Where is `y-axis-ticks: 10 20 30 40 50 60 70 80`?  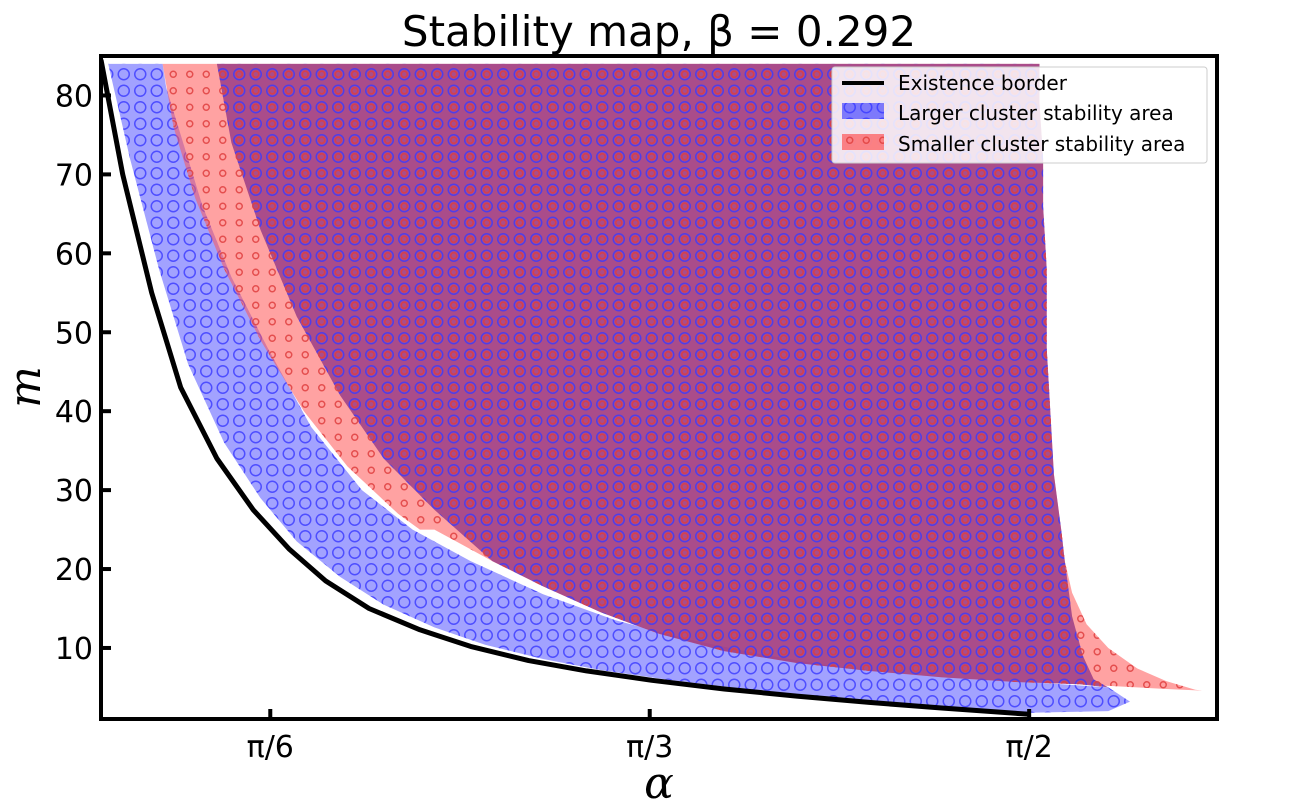
y-axis-ticks: 10 20 30 40 50 60 70 80 is located at coordinates (83, 373).